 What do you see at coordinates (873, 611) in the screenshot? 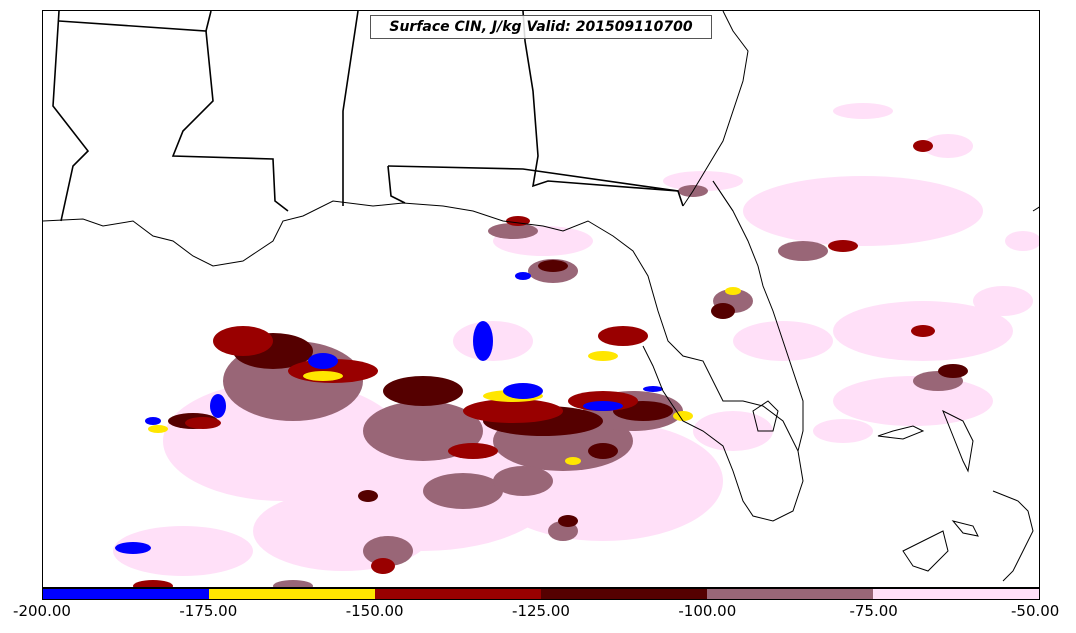
I see `colorbar-tick-label: -75.00` at bounding box center [873, 611].